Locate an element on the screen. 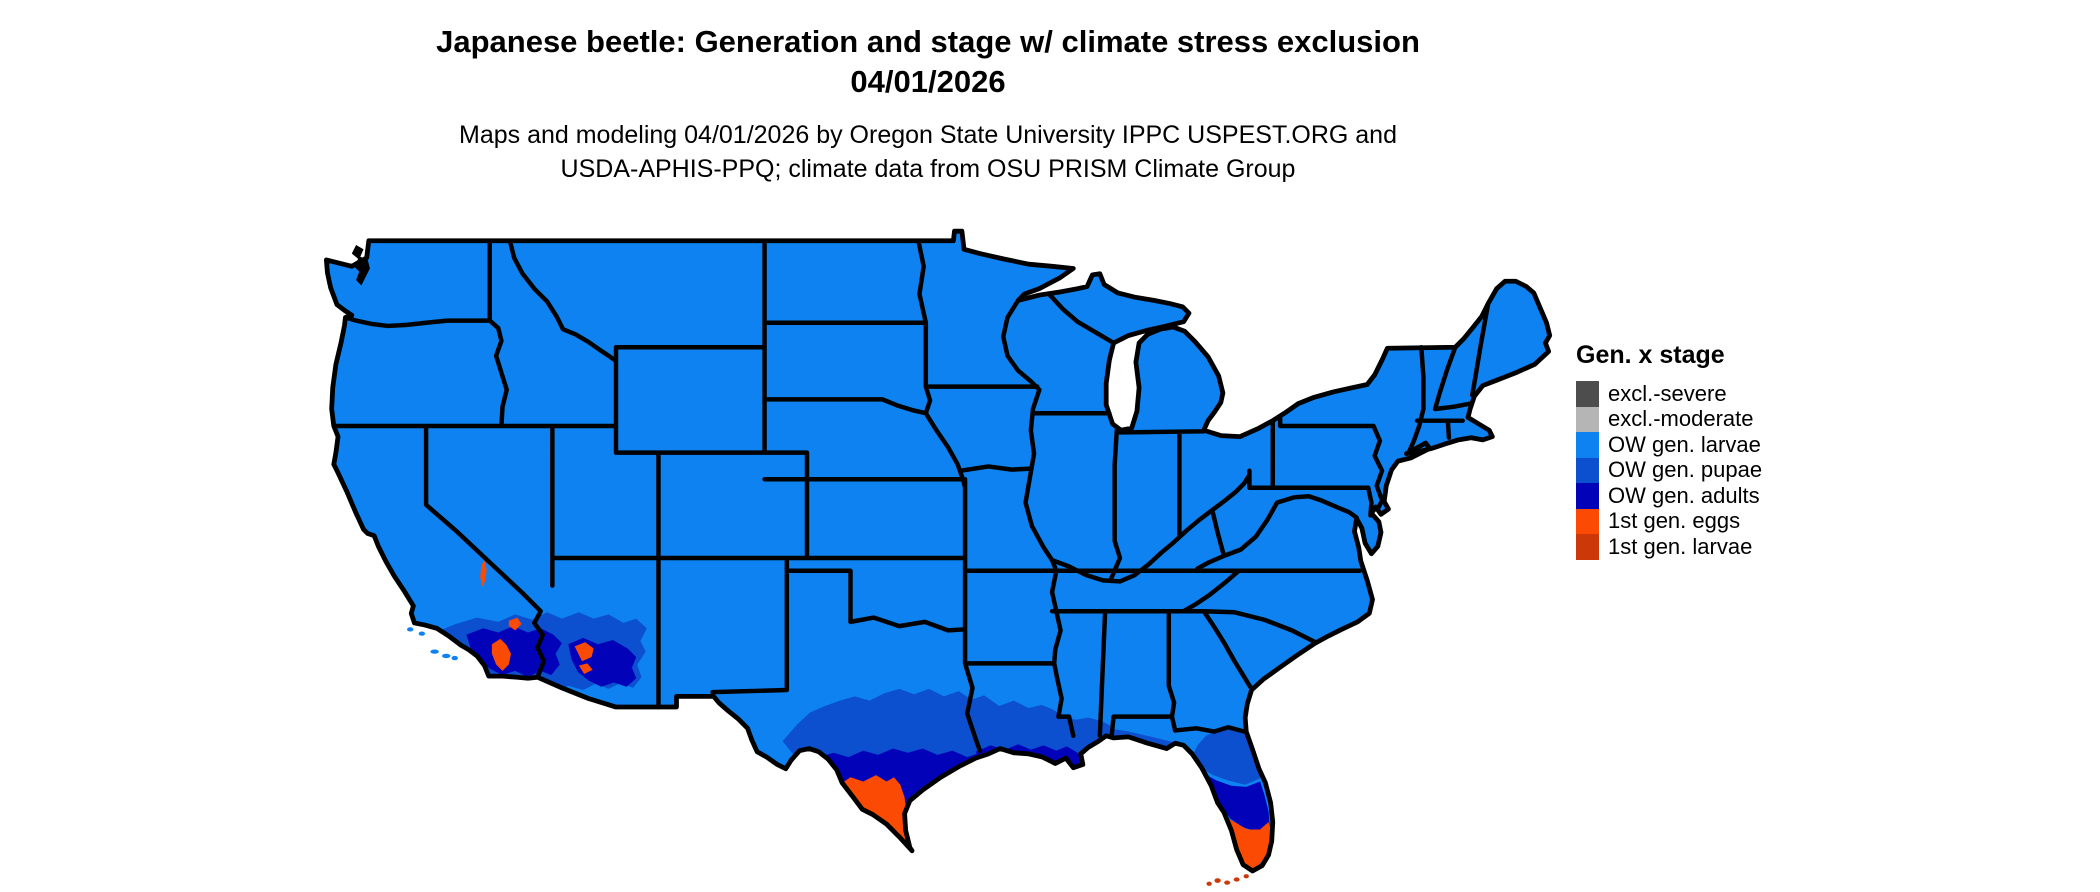  legend-label-ow-larvae: OW gen. larvae is located at coordinates (1684, 444).